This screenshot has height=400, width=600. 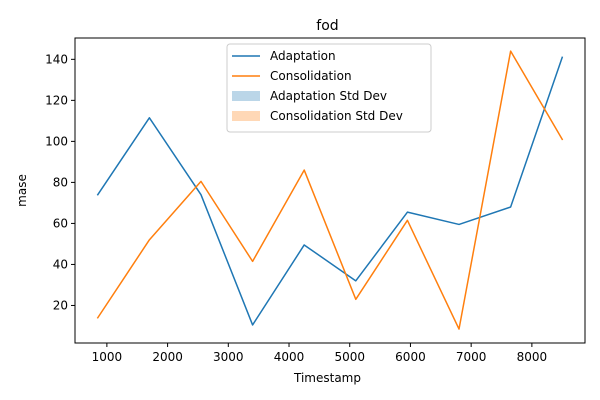 What do you see at coordinates (60, 305) in the screenshot?
I see `y-tick-label: 20` at bounding box center [60, 305].